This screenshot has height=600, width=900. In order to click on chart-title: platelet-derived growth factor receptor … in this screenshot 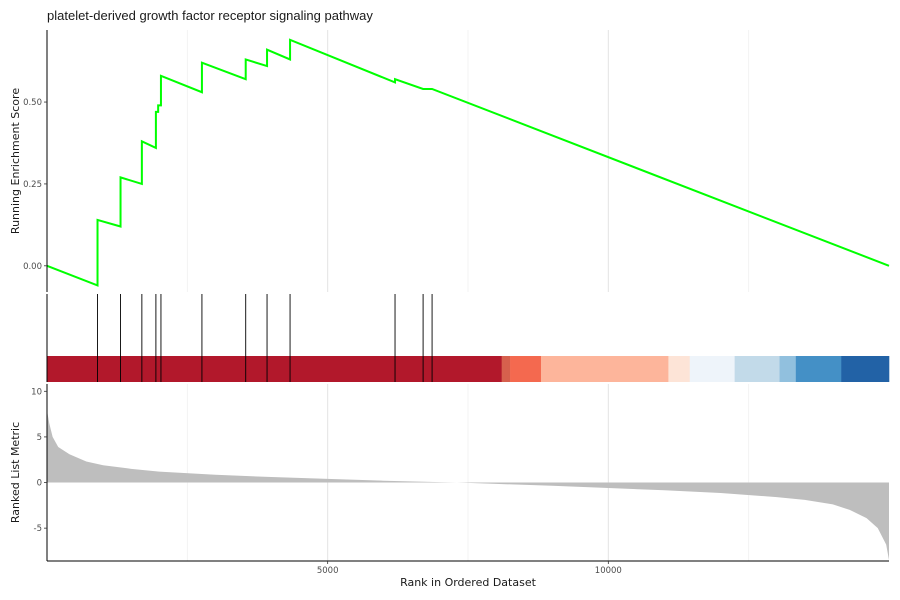, I will do `click(210, 15)`.